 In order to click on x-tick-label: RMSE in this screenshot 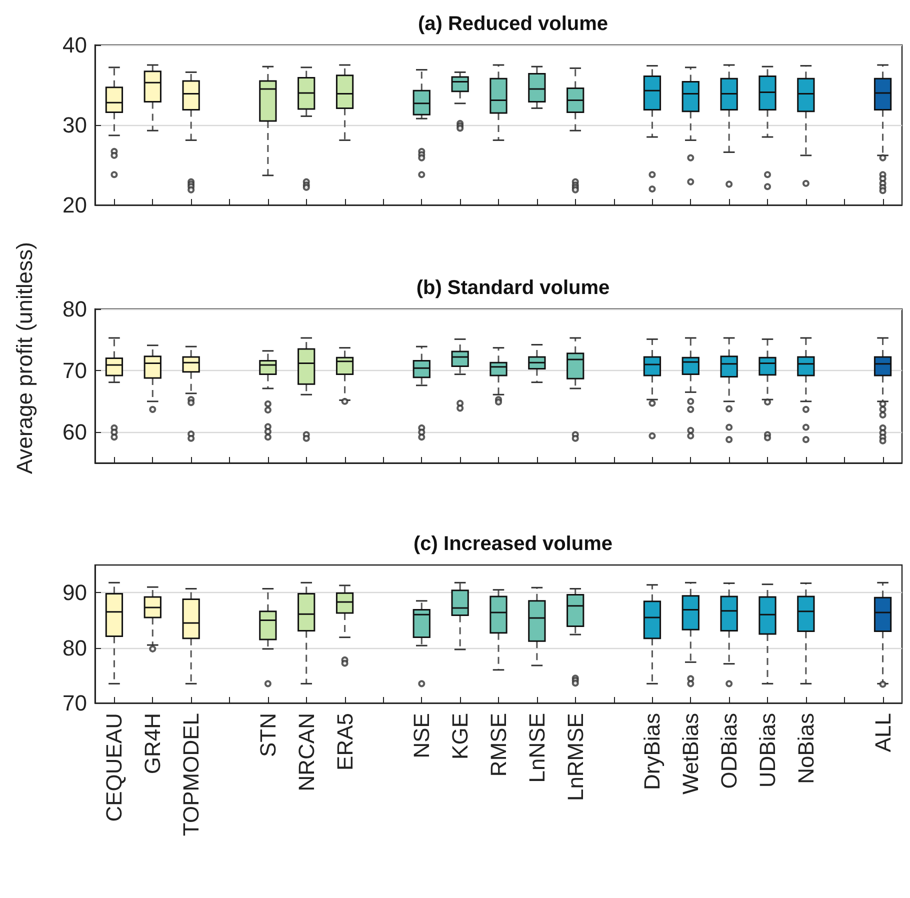, I will do `click(498, 745)`.